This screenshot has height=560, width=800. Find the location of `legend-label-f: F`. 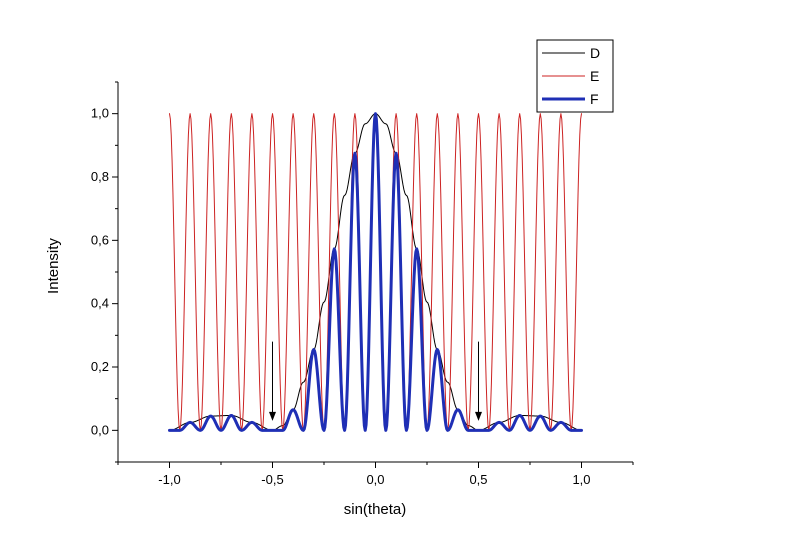

legend-label-f: F is located at coordinates (594, 99).